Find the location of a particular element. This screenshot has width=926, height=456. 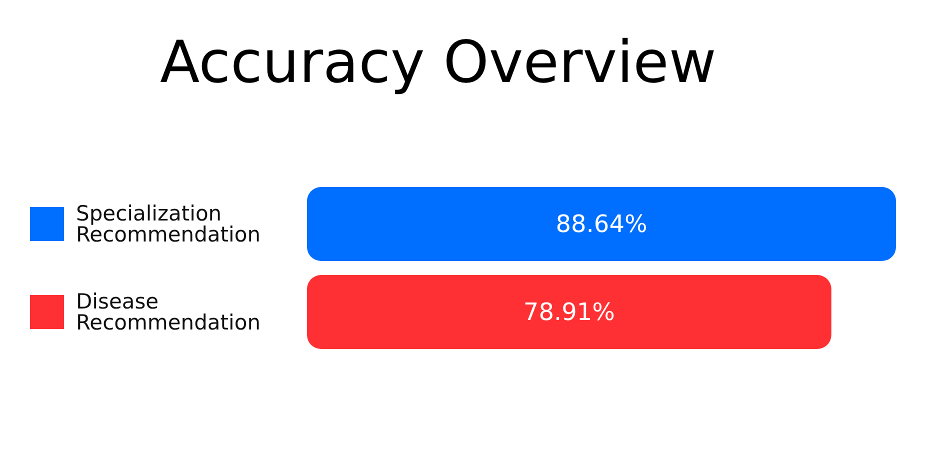

data-label: 88.64% is located at coordinates (602, 224).